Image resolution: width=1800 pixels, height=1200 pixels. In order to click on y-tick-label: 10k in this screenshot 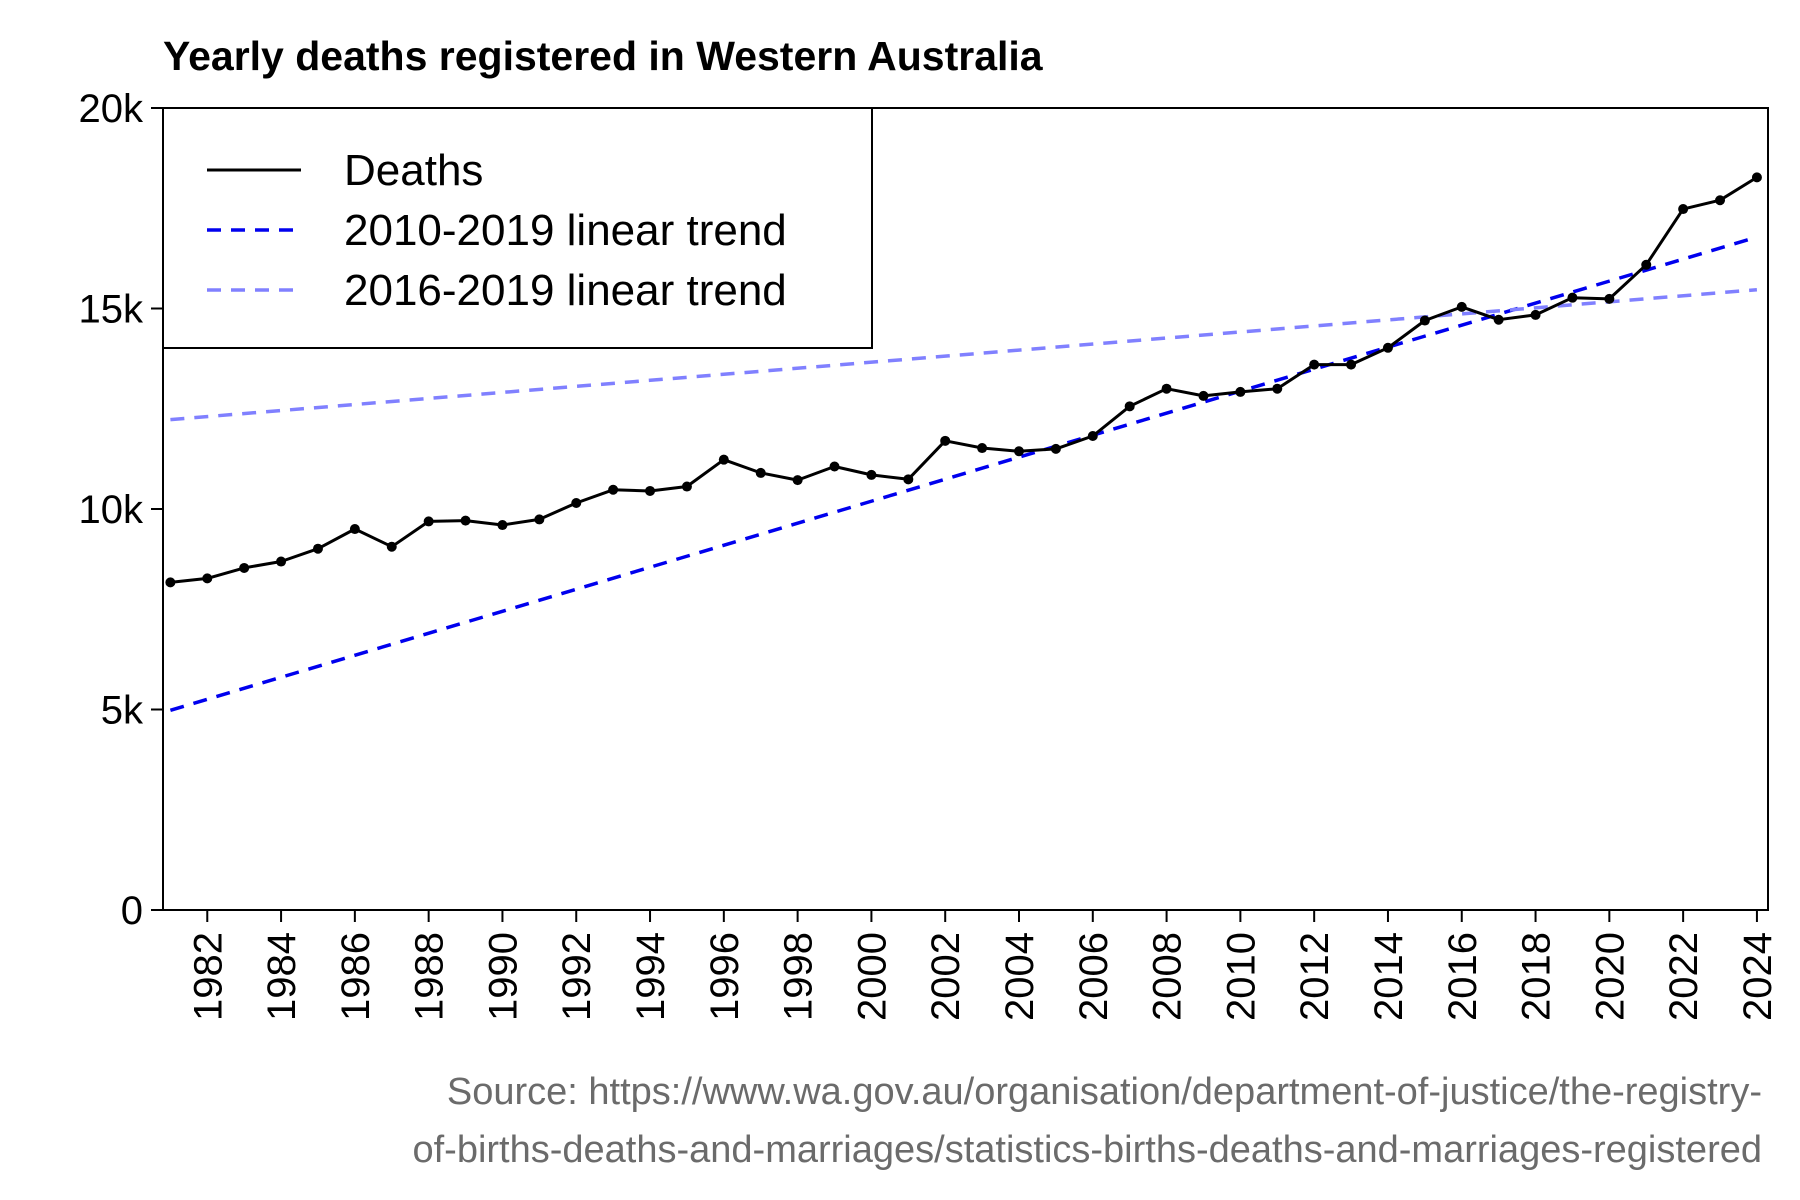, I will do `click(111, 510)`.